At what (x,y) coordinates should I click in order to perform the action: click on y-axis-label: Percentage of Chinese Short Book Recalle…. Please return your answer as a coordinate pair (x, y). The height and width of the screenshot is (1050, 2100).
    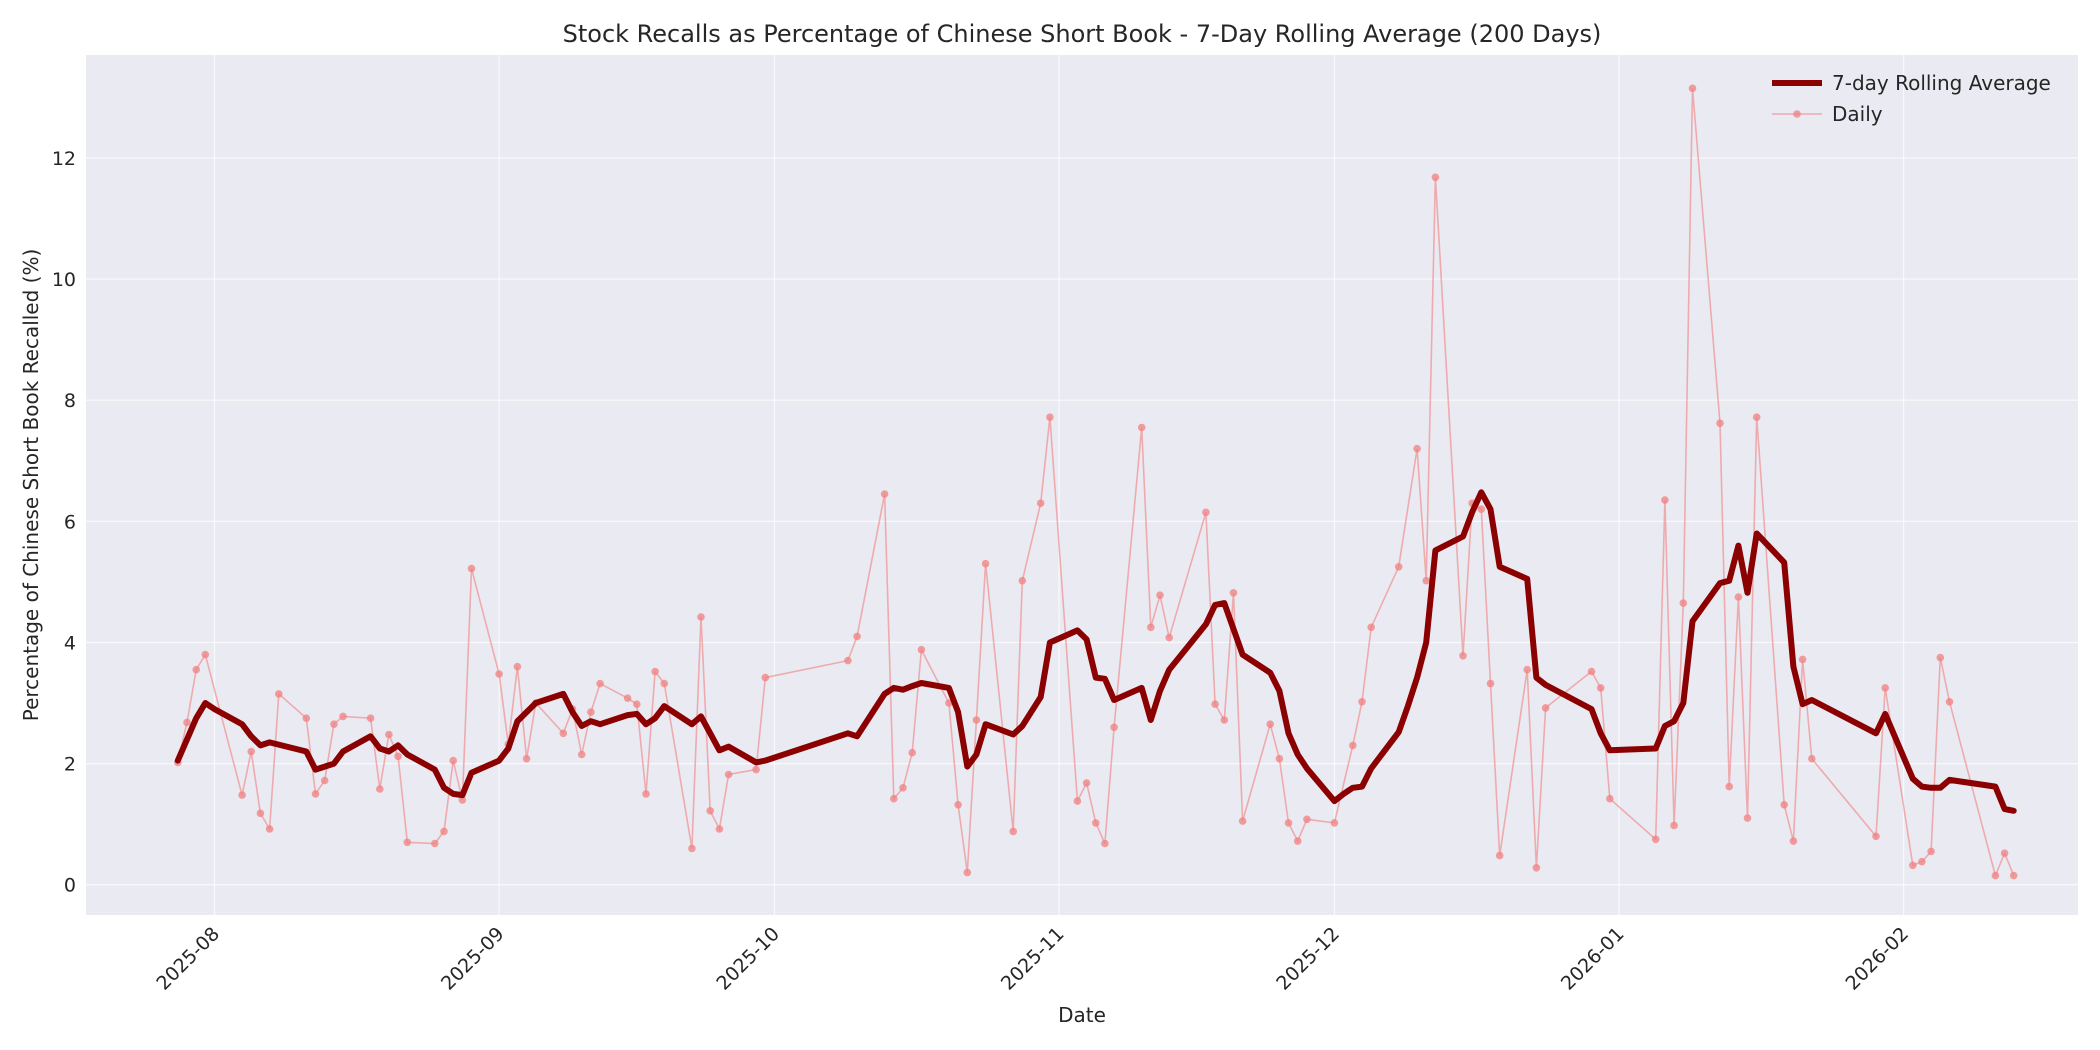
    Looking at the image, I should click on (31, 485).